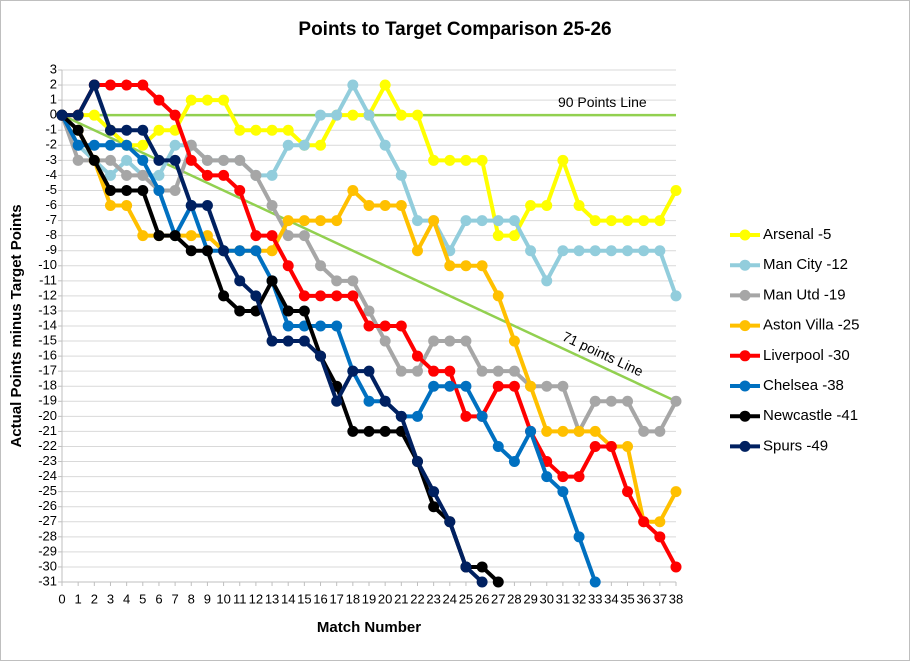 Image resolution: width=910 pixels, height=661 pixels. Describe the element at coordinates (498, 598) in the screenshot. I see `x-tick-label: 27` at that location.